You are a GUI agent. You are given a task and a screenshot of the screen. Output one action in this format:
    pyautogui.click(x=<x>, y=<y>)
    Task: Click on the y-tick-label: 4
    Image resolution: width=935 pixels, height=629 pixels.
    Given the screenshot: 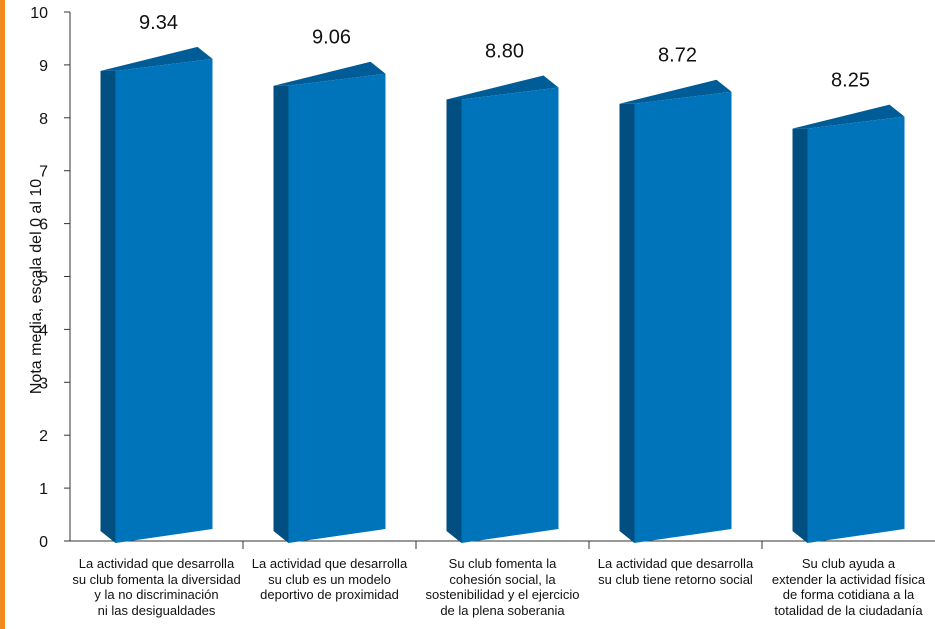 What is the action you would take?
    pyautogui.click(x=43, y=330)
    